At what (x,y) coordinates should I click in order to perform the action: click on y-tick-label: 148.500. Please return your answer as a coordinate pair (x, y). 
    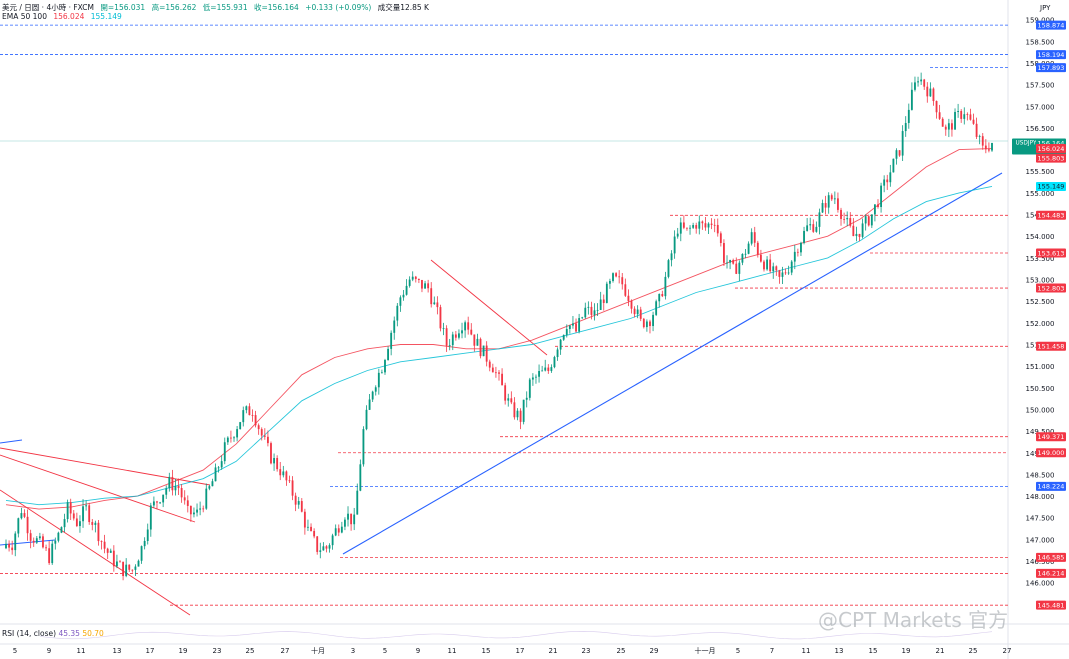
    Looking at the image, I should click on (1040, 475).